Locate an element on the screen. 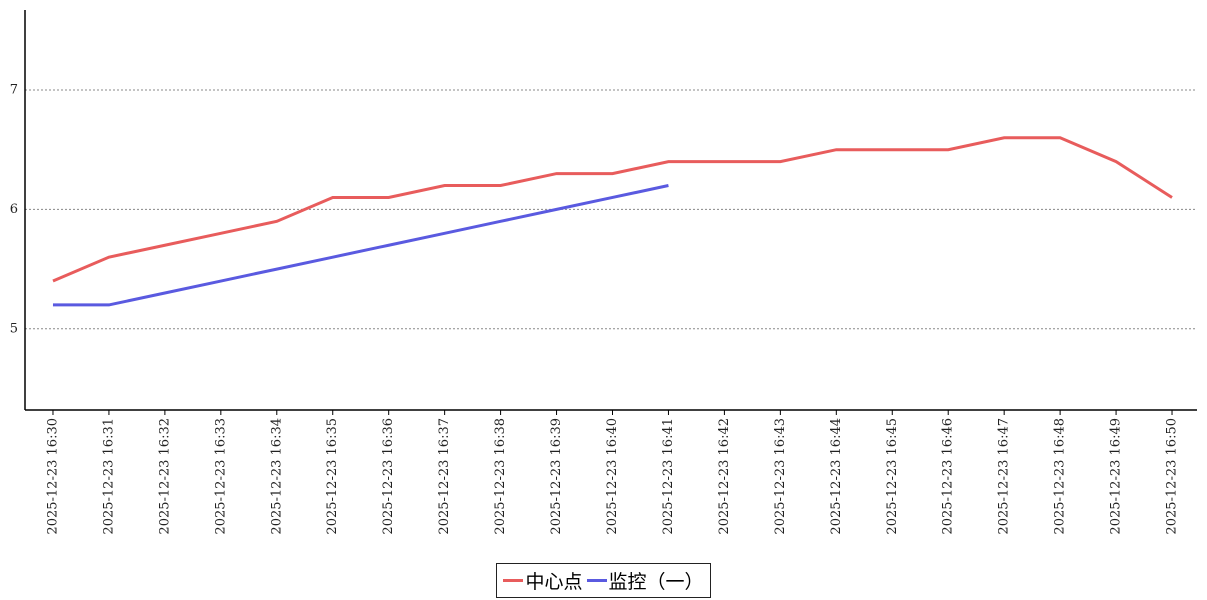 Image resolution: width=1207 pixels, height=600 pixels. x-tick-label: 2025-12-23 16:30 is located at coordinates (52, 476).